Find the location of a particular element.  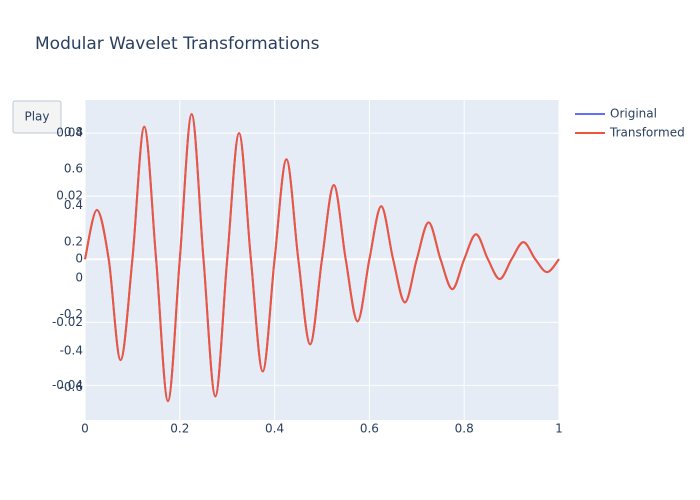

y-tick-label: -0.2 is located at coordinates (71, 314).